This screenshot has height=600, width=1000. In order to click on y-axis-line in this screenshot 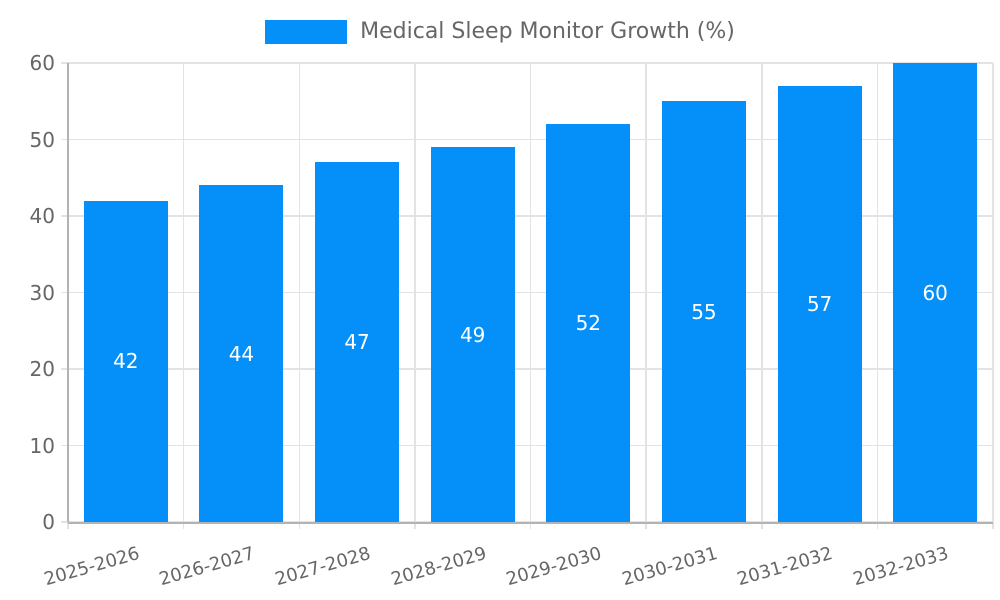, I will do `click(68, 292)`.